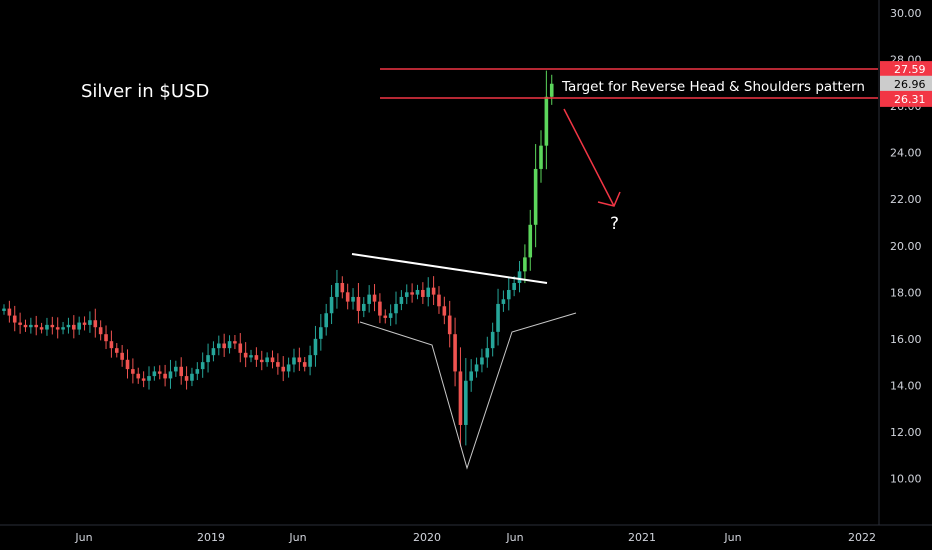  Describe the element at coordinates (466, 534) in the screenshot. I see `x-axis: Jun 2019 Jun 2020 Jun 2021 Jun 2022` at that location.